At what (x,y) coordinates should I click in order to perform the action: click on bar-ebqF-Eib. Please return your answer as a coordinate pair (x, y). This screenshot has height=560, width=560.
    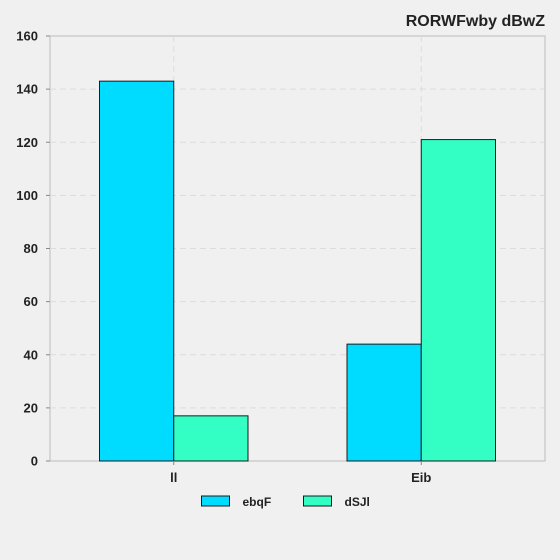
    Looking at the image, I should click on (384, 402).